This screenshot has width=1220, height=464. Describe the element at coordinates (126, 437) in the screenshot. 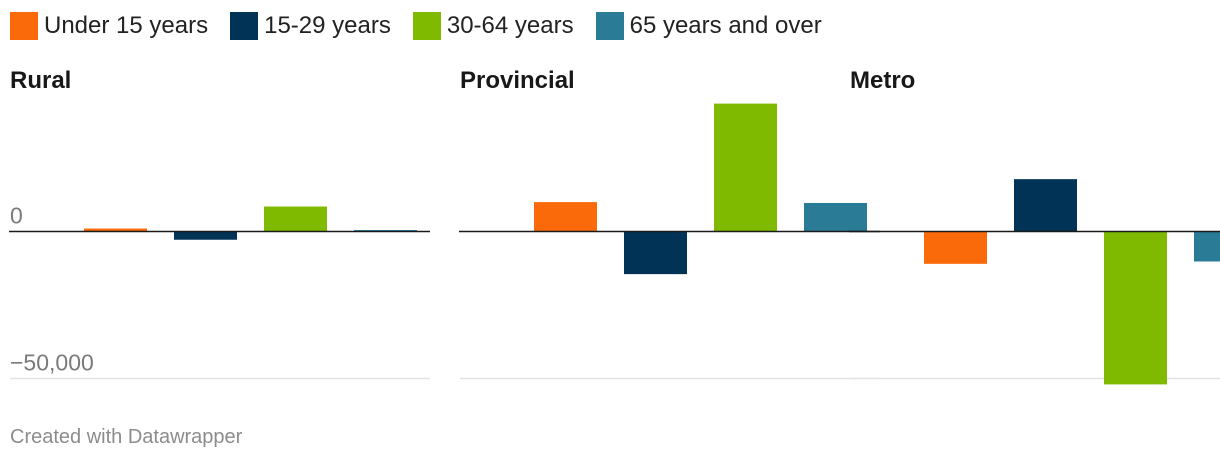

I see `datawrapper-credit: Created with Datawrapper` at that location.